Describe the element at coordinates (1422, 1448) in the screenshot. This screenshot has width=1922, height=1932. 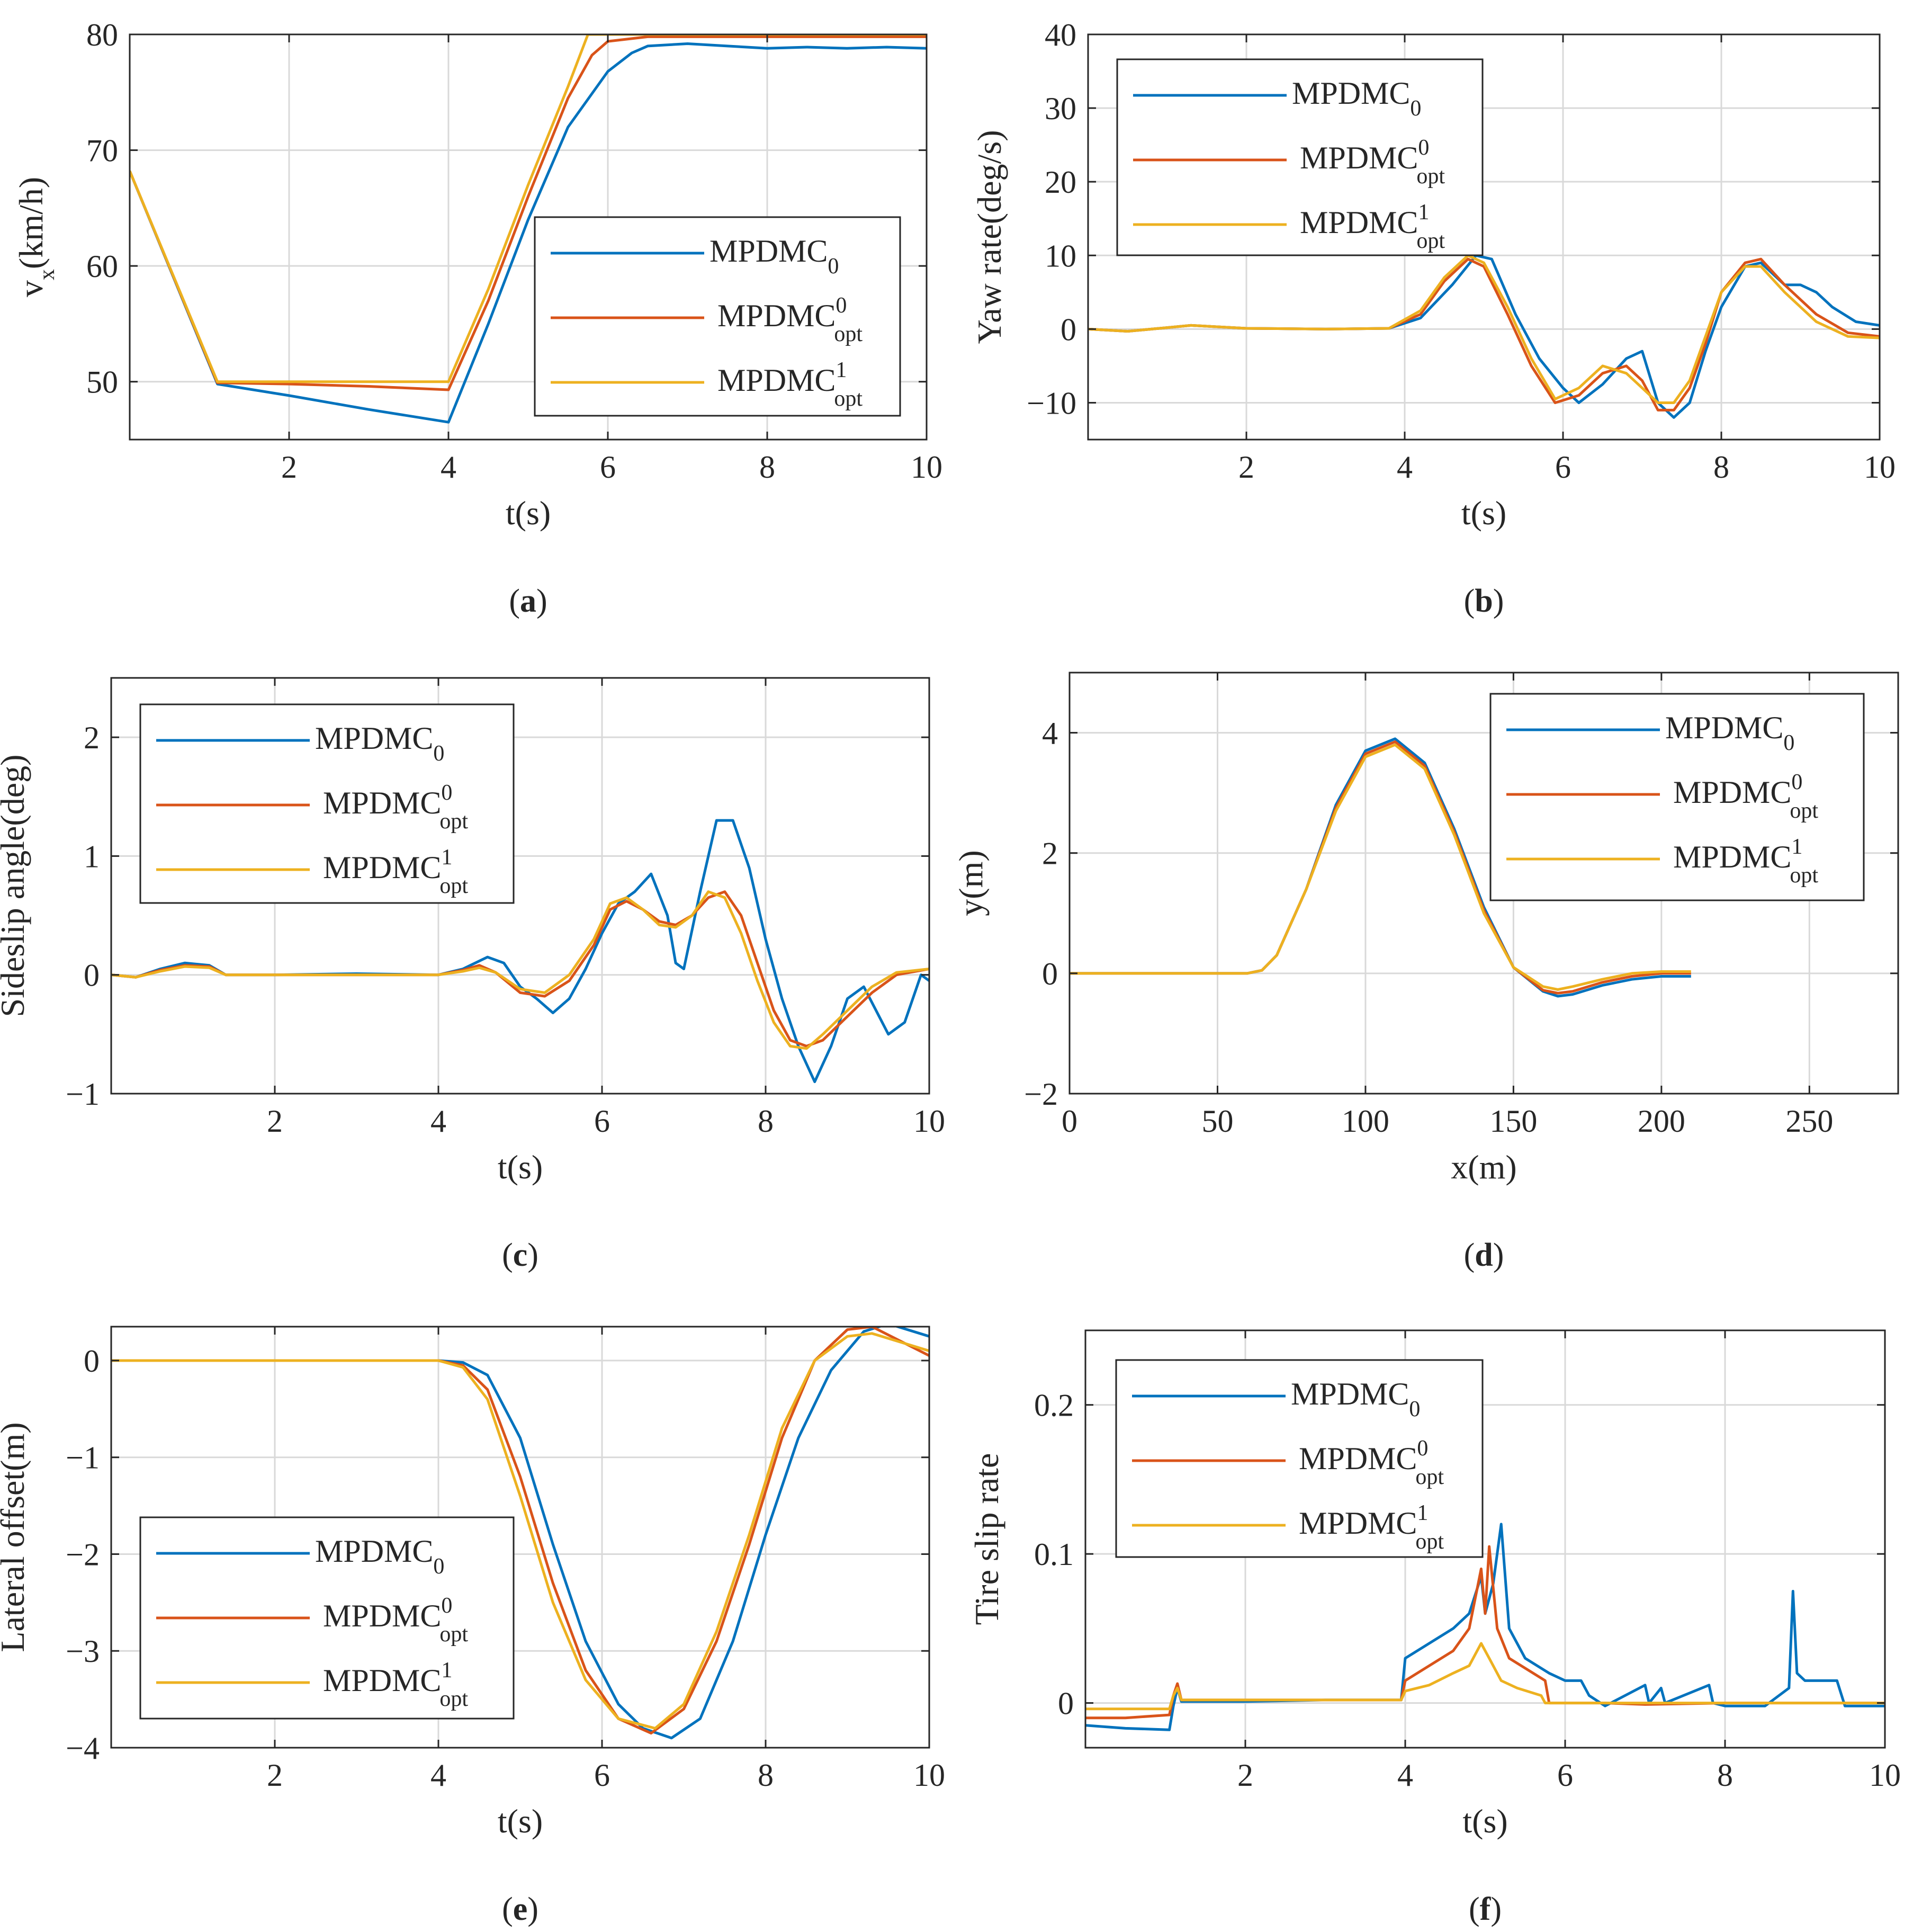
I see `legend-sup: 0` at that location.